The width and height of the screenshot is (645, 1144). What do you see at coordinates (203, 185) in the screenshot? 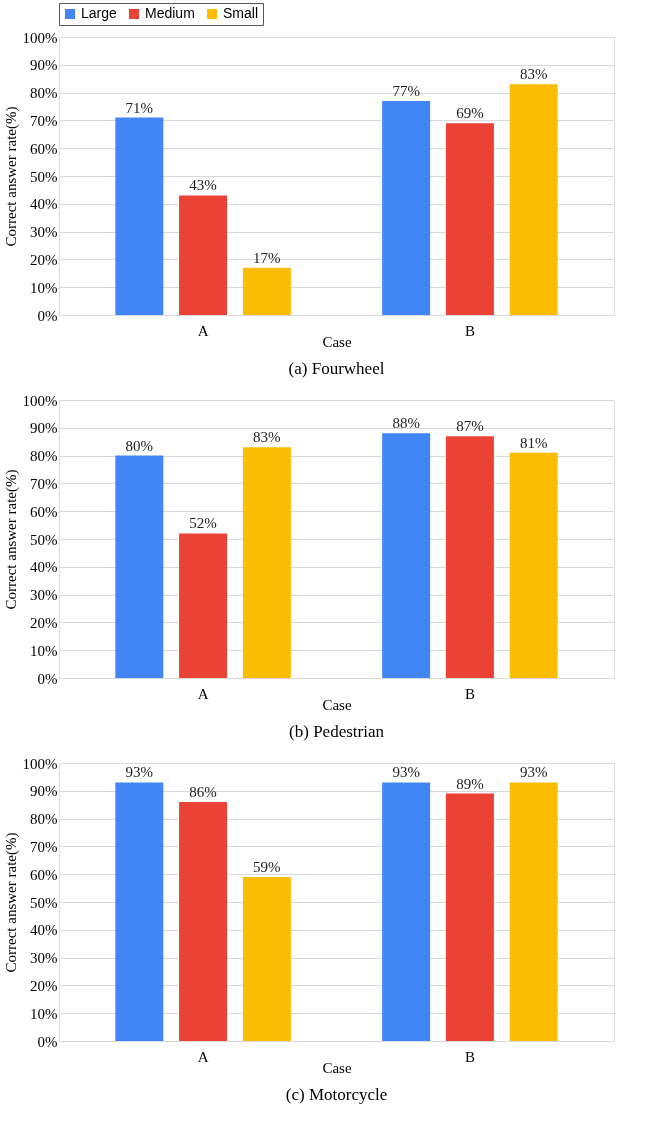
I see `data-label: 43%` at bounding box center [203, 185].